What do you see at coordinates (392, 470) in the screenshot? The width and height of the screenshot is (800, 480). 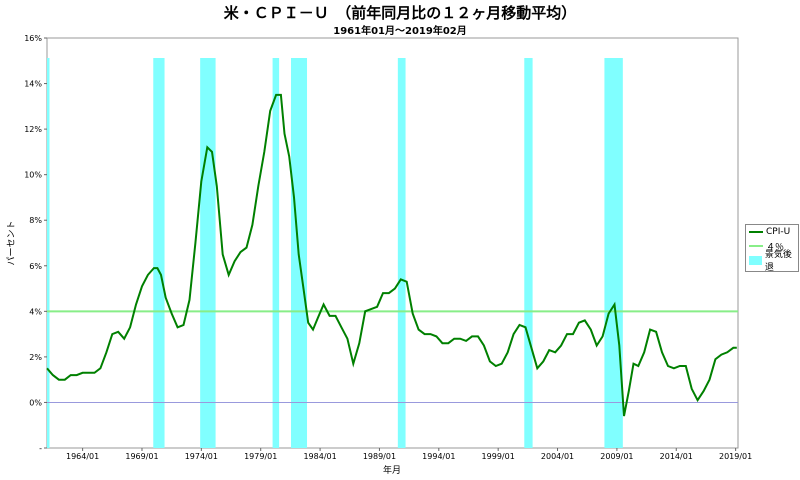 I see `x-axis-label: 年月` at bounding box center [392, 470].